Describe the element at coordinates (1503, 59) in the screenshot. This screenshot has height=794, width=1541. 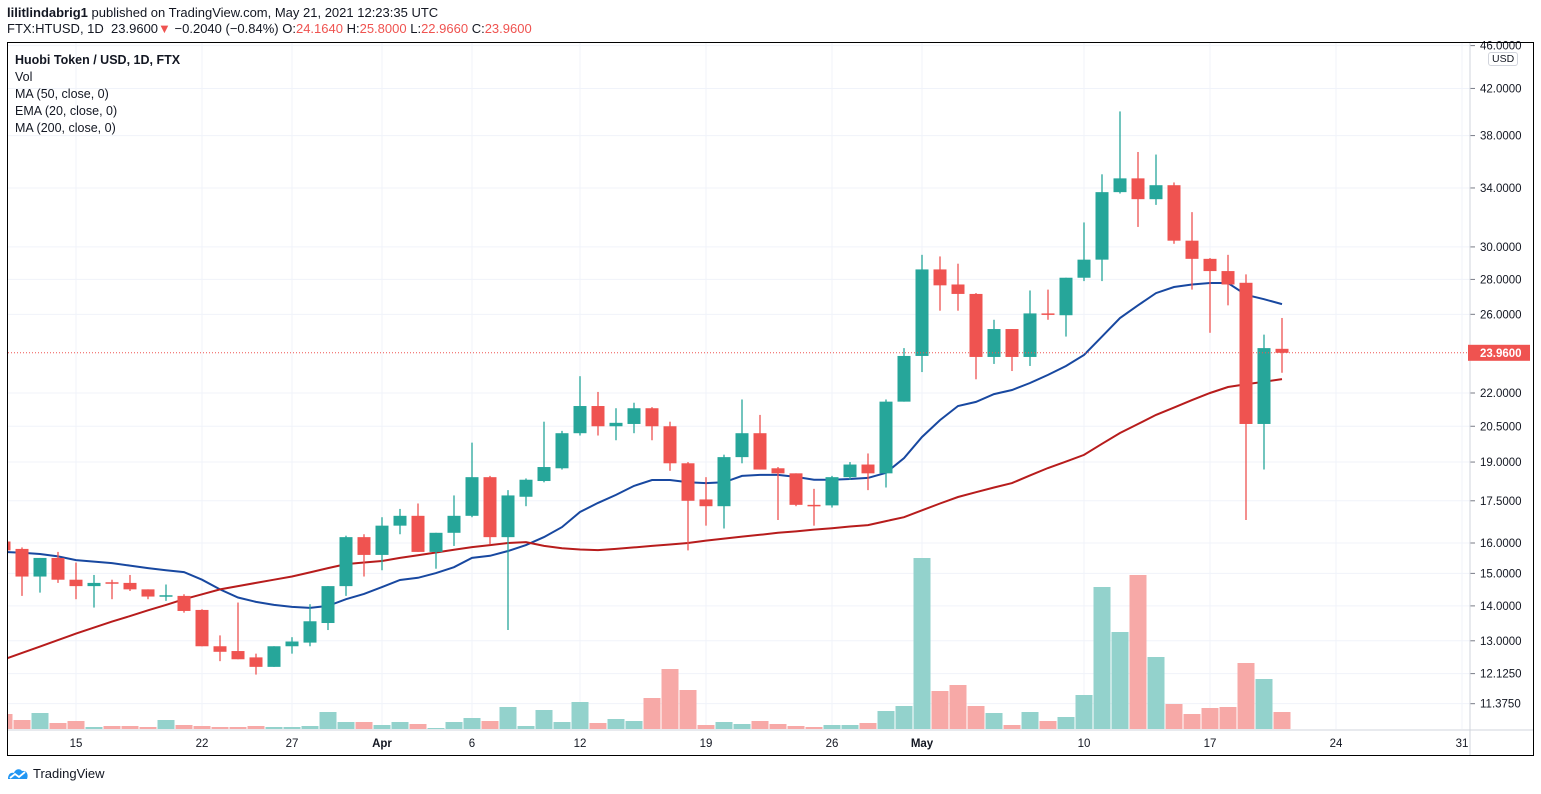
I see `currency-label: USD` at that location.